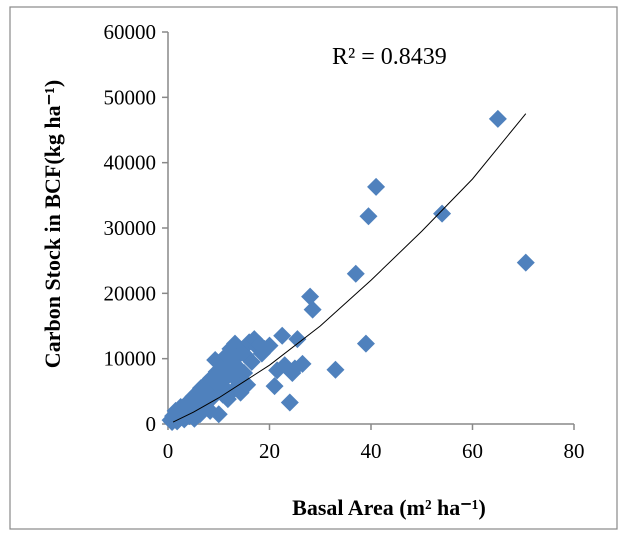  I want to click on y-tick-label: 40000, so click(130, 163).